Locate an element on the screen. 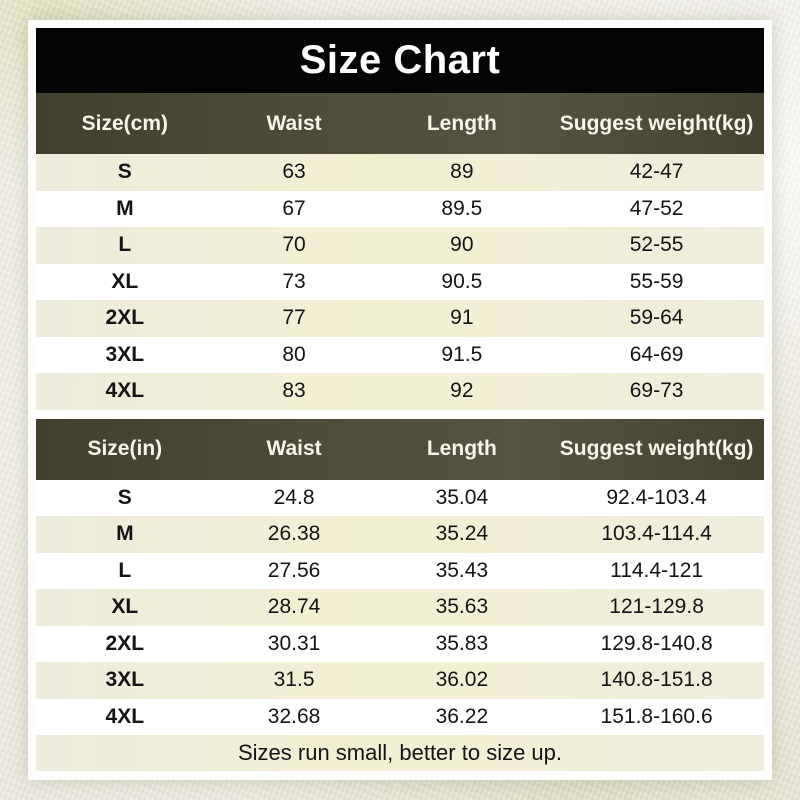 Image resolution: width=800 pixels, height=800 pixels. value-cell: 64-69 is located at coordinates (656, 354).